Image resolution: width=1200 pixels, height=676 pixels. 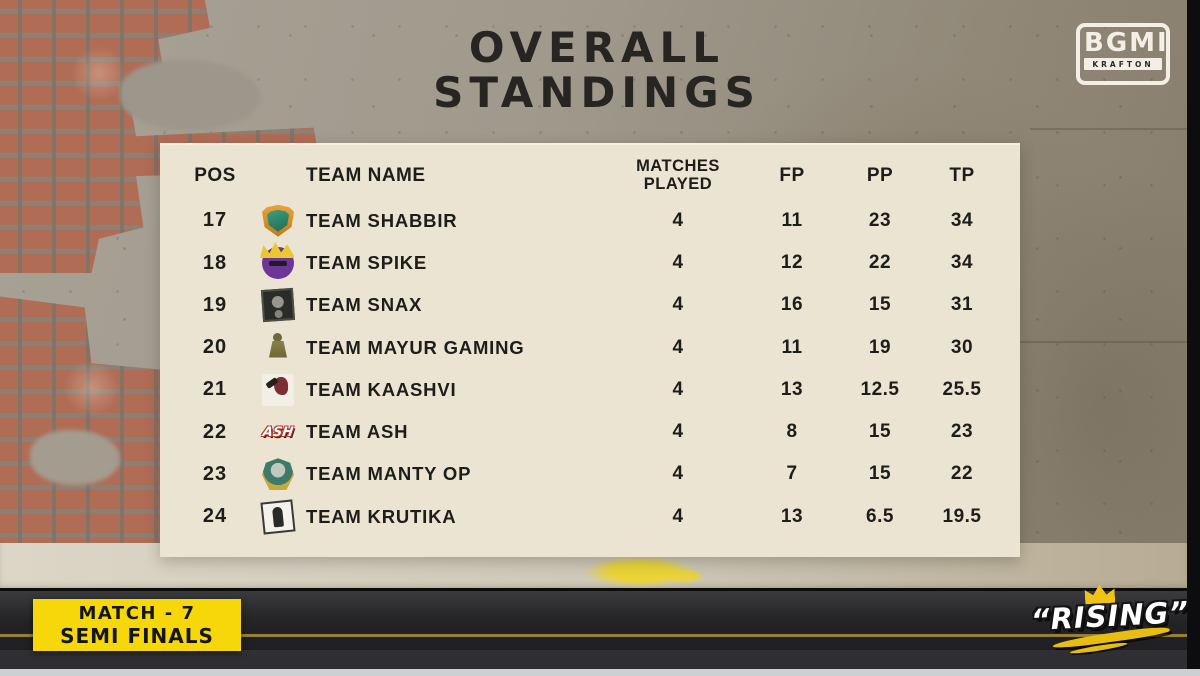 I want to click on team-name: TEAM MAYUR GAMING, so click(x=415, y=347).